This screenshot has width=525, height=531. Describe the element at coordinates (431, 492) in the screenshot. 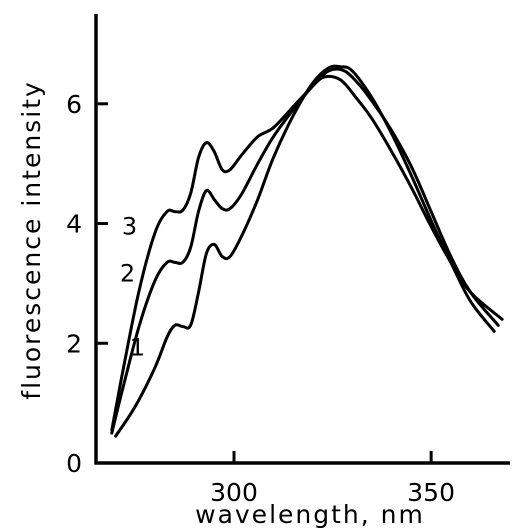

I see `x-tick-label: 350` at that location.